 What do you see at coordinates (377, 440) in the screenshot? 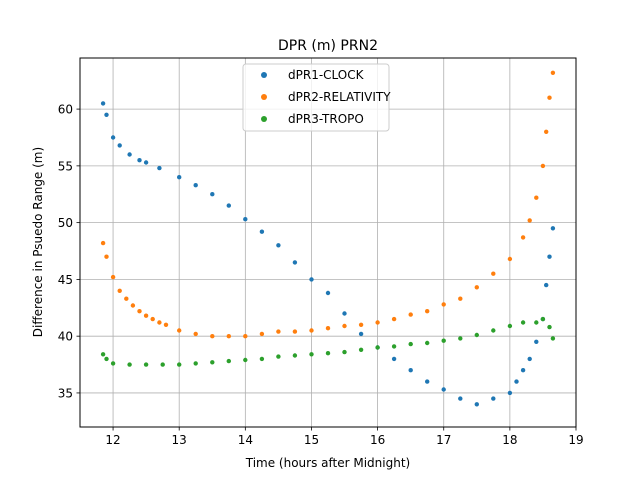
I see `x-tick-label: 16` at bounding box center [377, 440].